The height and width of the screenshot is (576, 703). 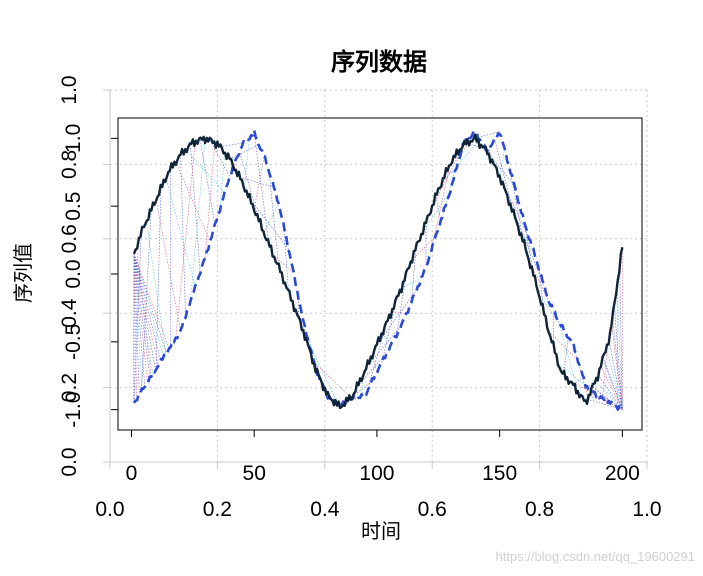 I want to click on x-tick-label: 0, so click(x=132, y=473).